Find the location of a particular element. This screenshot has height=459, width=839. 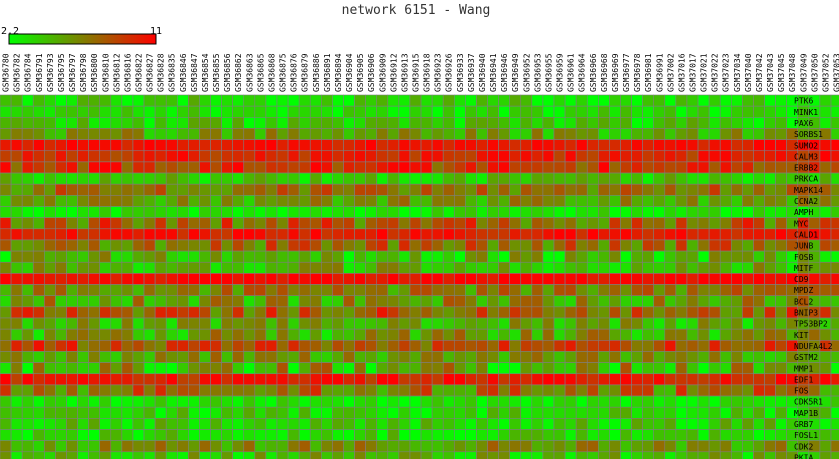

column-label: GSM36812 is located at coordinates (116, 72).